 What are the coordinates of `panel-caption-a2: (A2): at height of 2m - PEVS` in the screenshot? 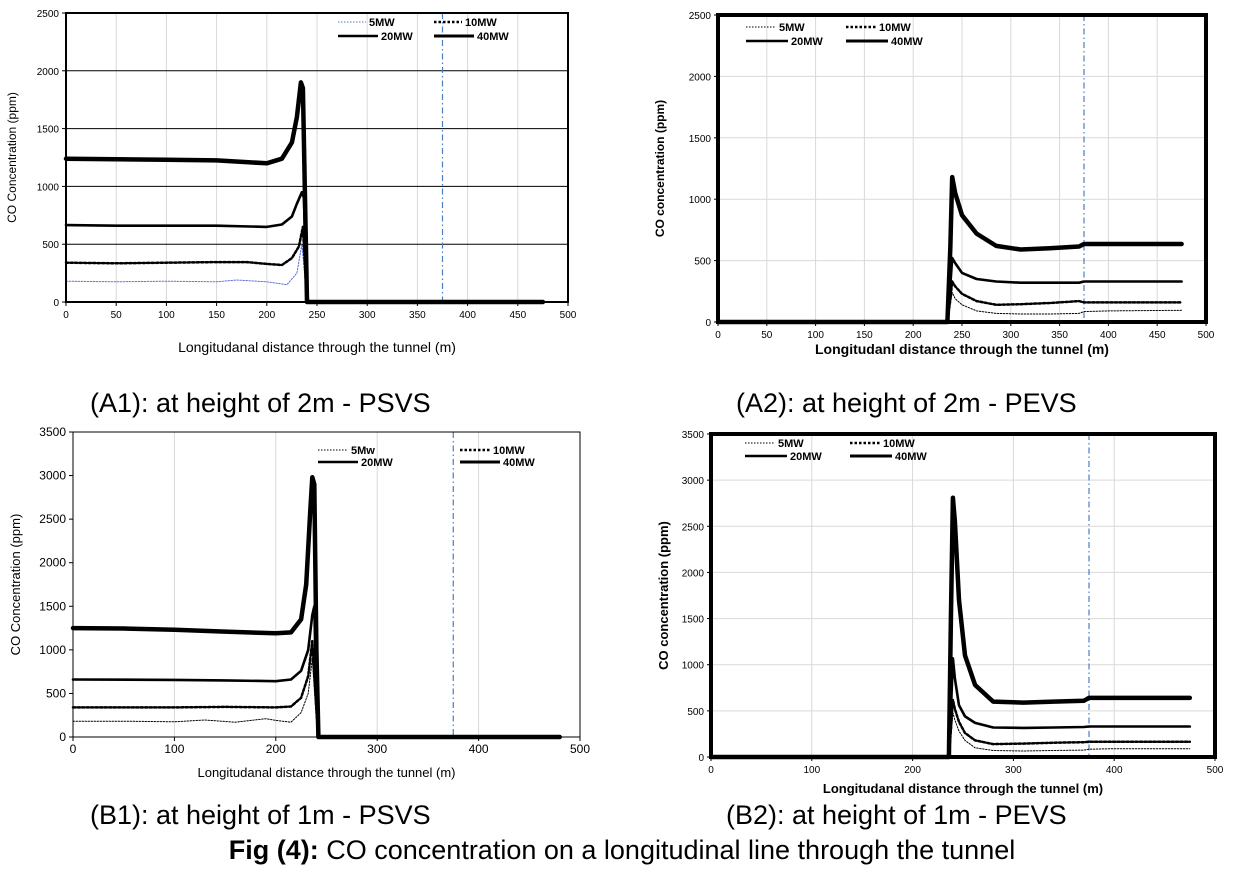 It's located at (906, 403).